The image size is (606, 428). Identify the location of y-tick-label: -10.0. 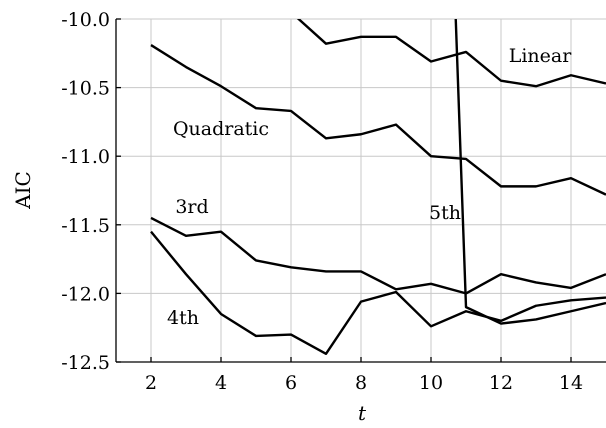
(85, 20).